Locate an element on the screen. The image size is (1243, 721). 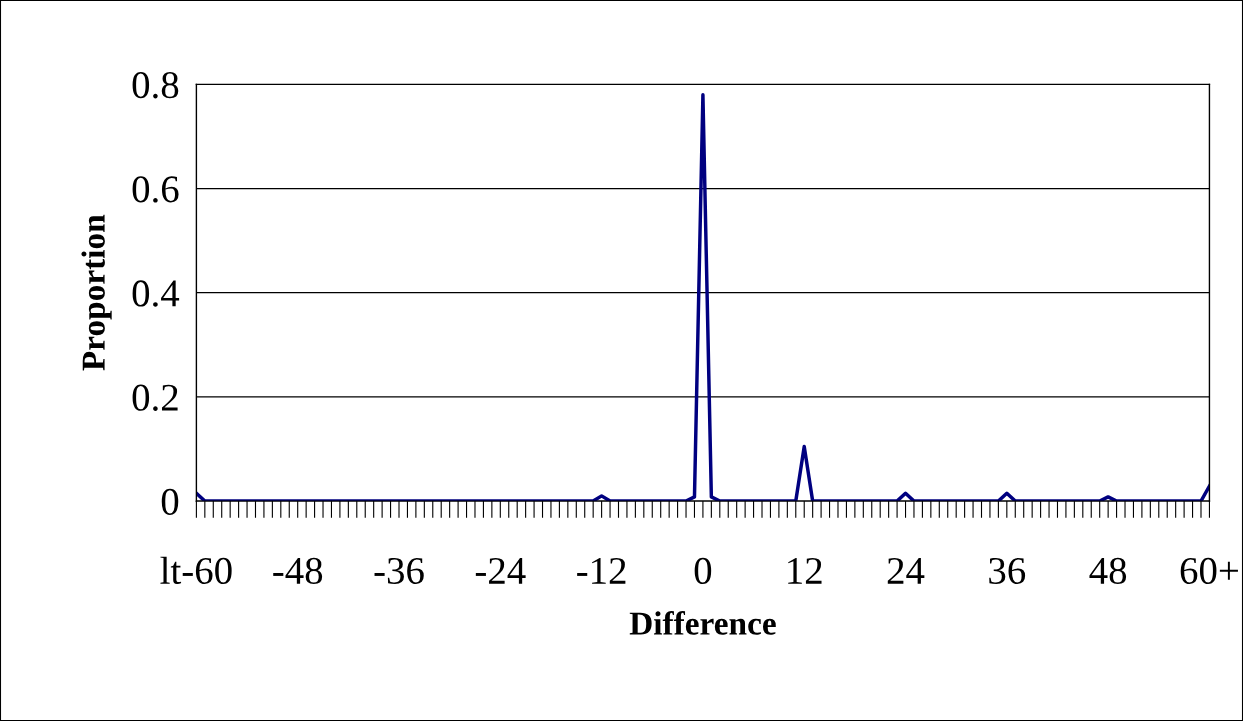
x-tick-label: lt-60 is located at coordinates (196, 570).